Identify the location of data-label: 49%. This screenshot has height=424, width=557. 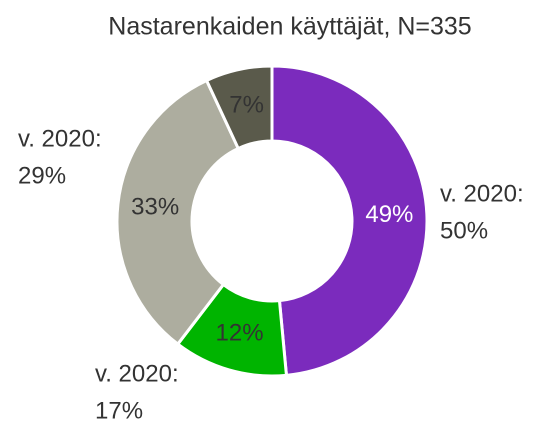
(389, 214).